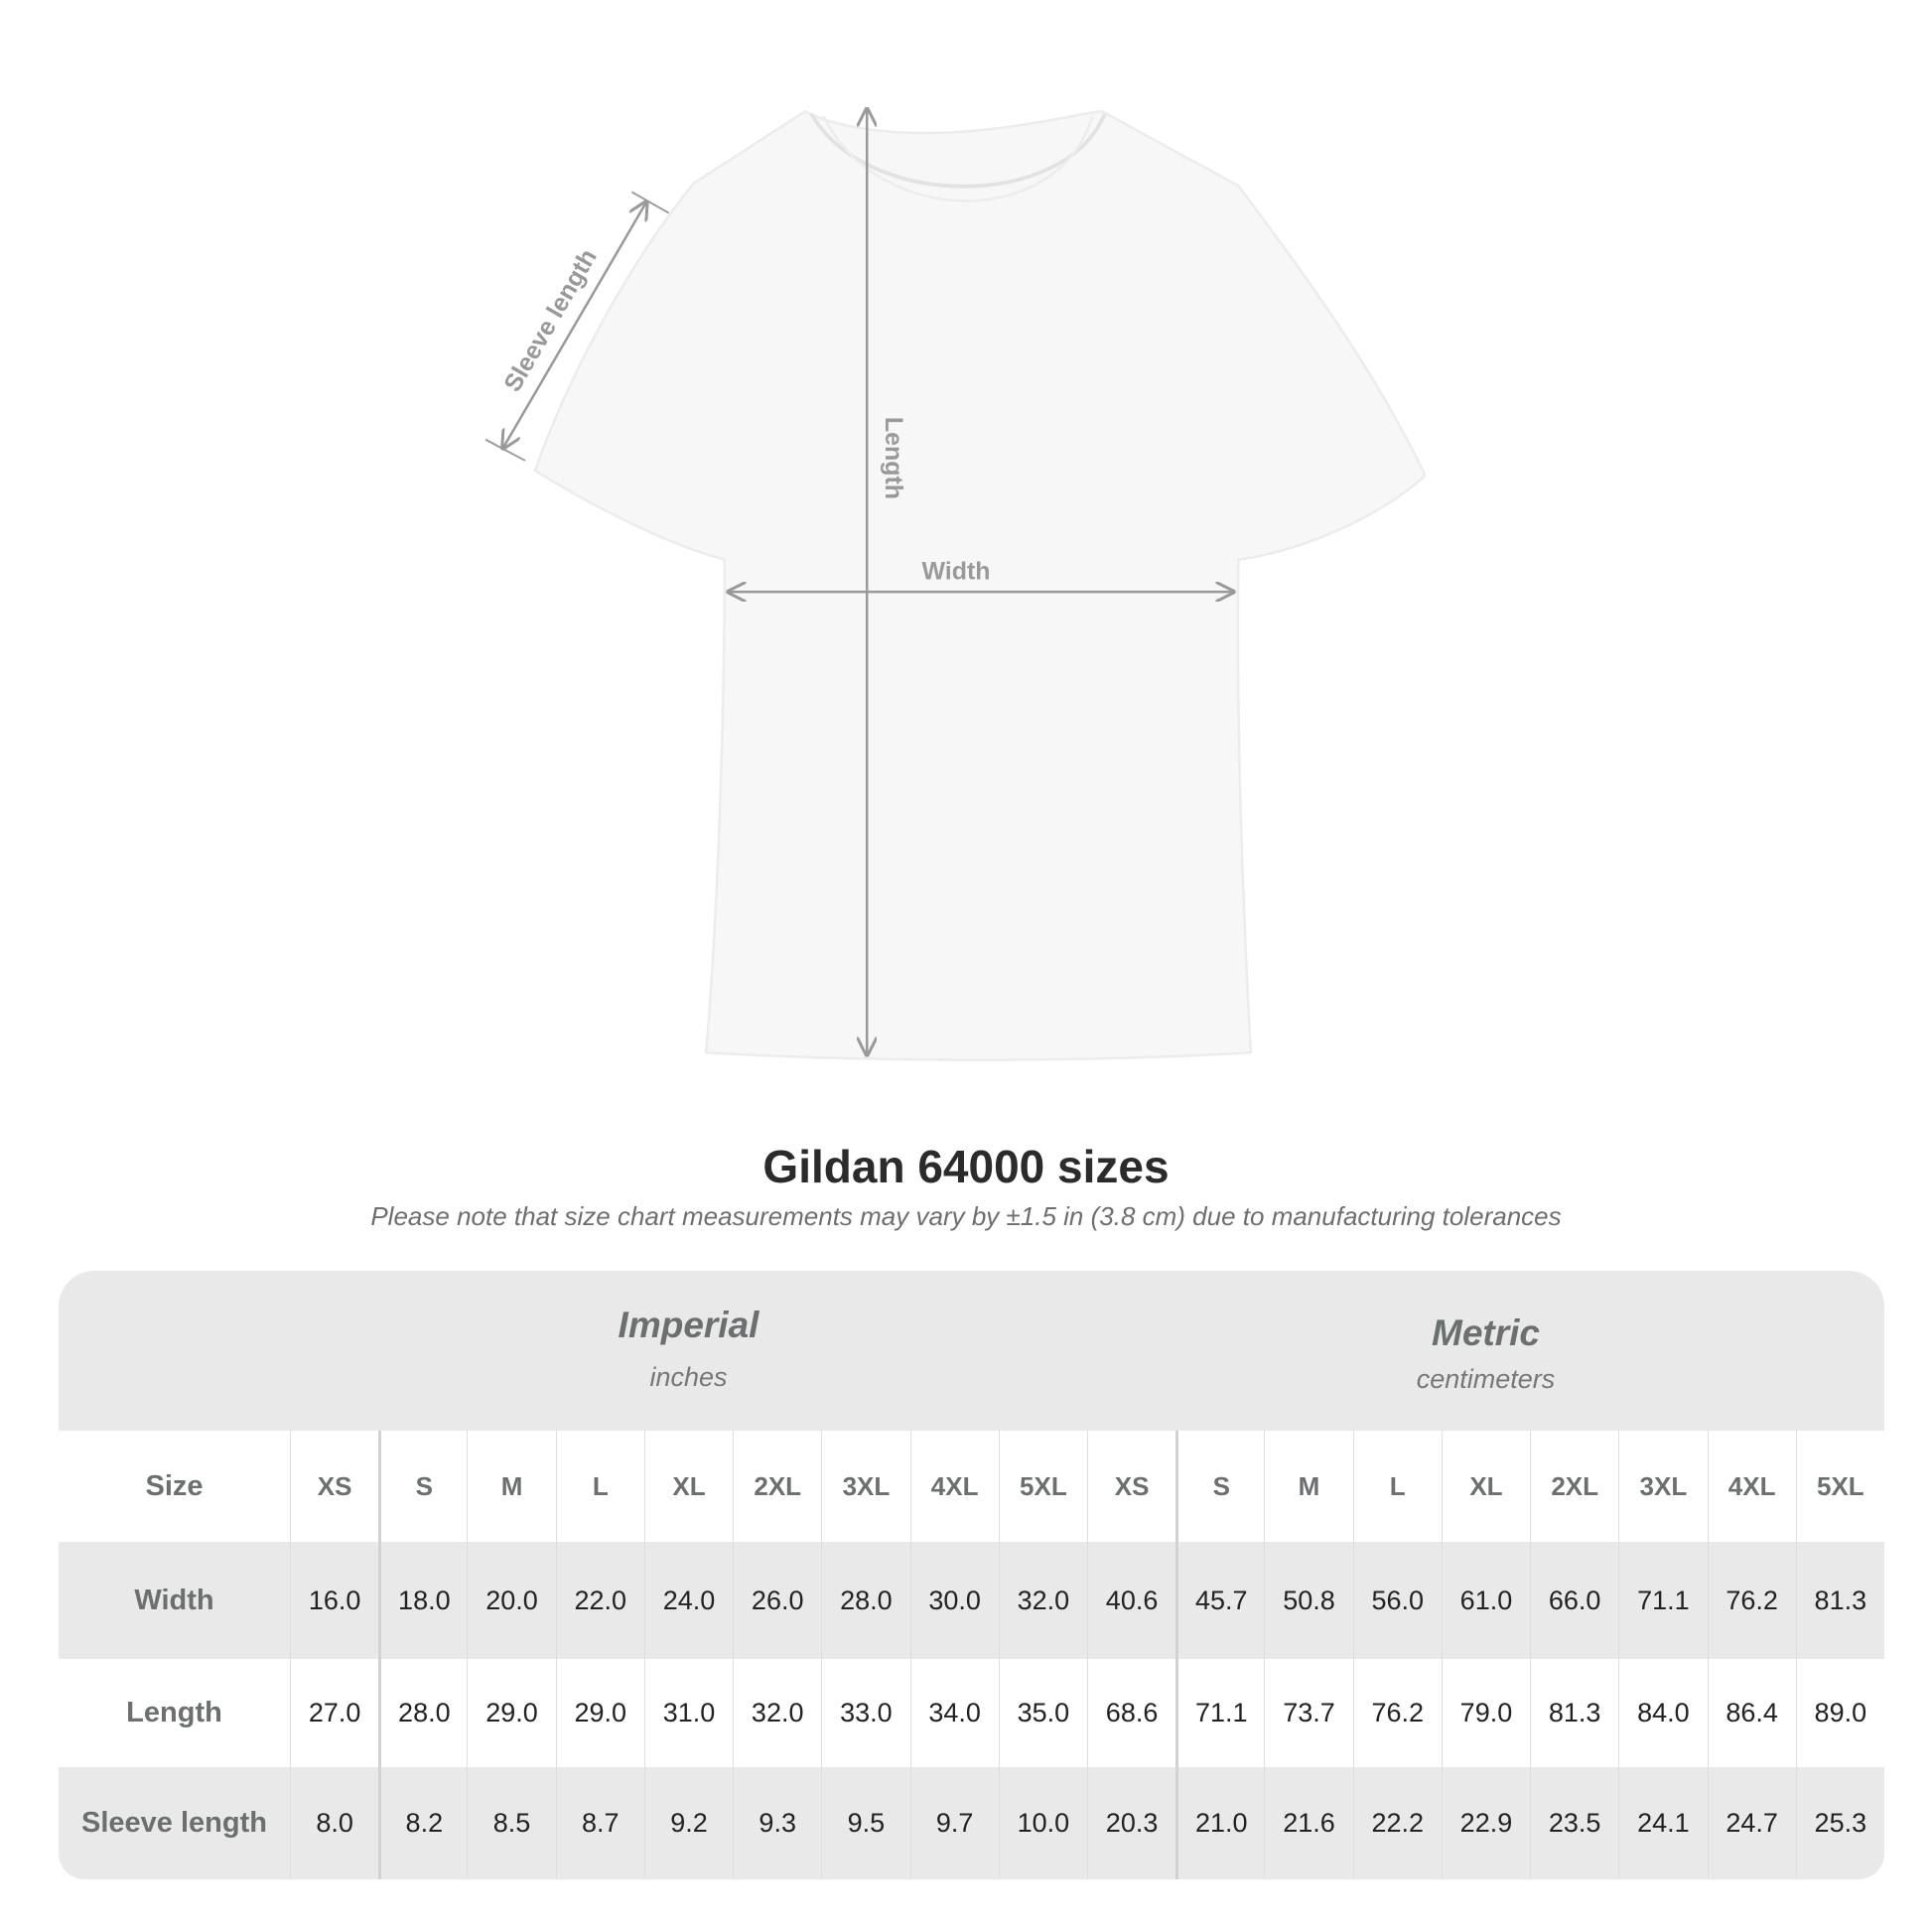 This screenshot has width=1932, height=1932. What do you see at coordinates (1042, 1713) in the screenshot?
I see `table-cell: 35.0` at bounding box center [1042, 1713].